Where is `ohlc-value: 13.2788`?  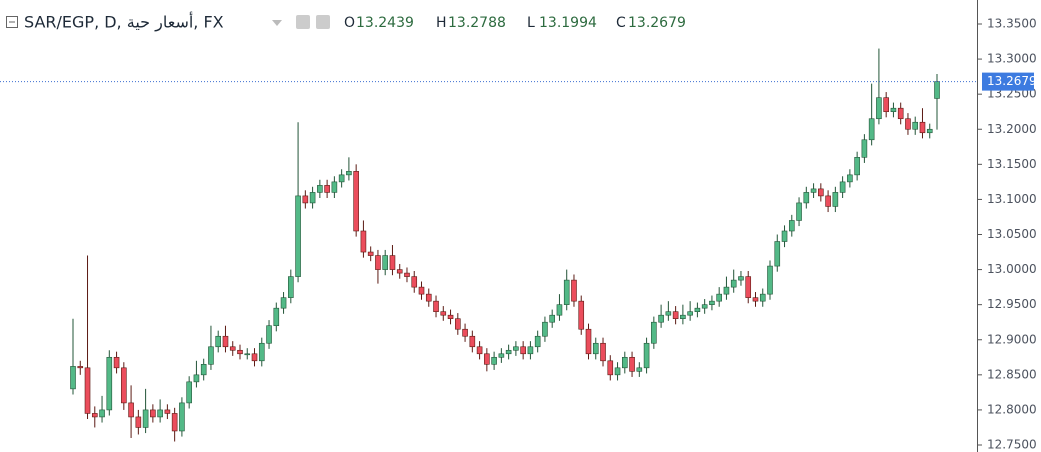 ohlc-value: 13.2788 is located at coordinates (477, 23).